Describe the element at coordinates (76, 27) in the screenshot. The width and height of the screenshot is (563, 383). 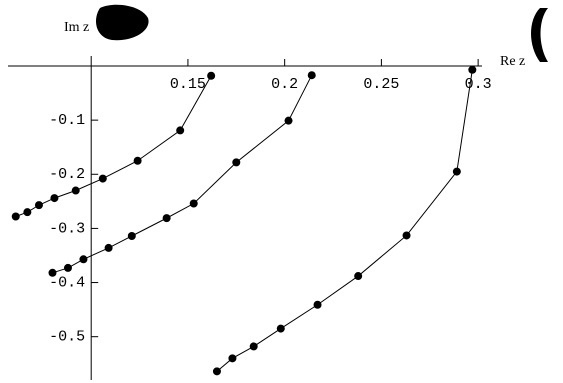
I see `y-axis-title: Im z` at that location.